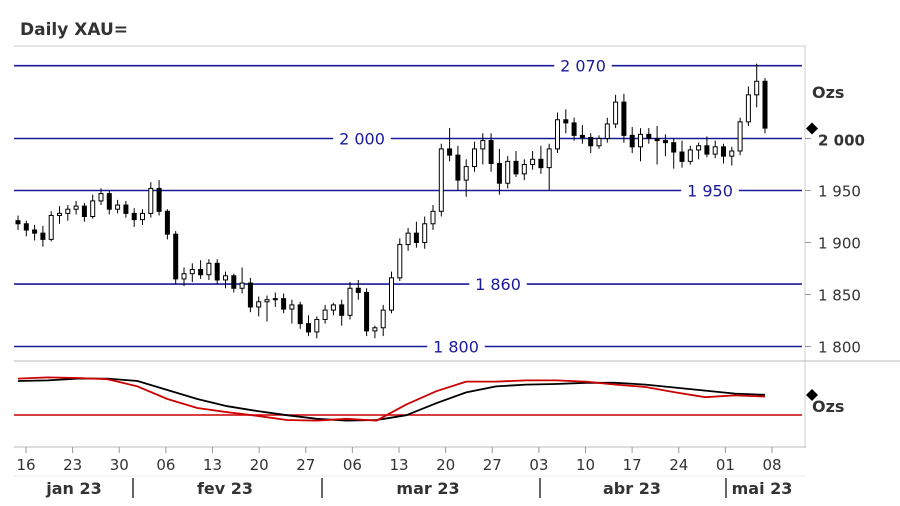 Image resolution: width=900 pixels, height=506 pixels. Describe the element at coordinates (305, 465) in the screenshot. I see `x-tick-label: 27` at that location.